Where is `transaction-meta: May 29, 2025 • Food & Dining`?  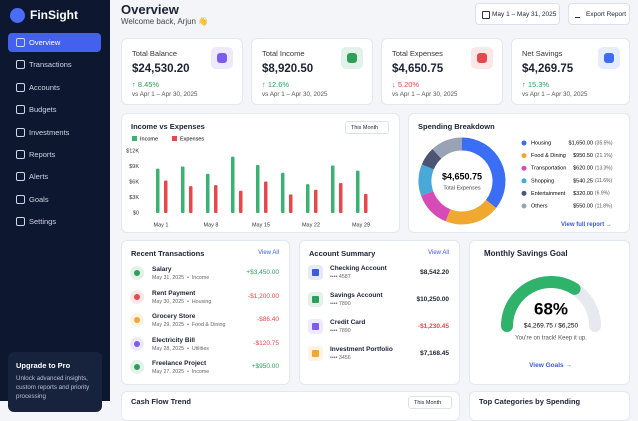 transaction-meta: May 29, 2025 • Food & Dining is located at coordinates (189, 325).